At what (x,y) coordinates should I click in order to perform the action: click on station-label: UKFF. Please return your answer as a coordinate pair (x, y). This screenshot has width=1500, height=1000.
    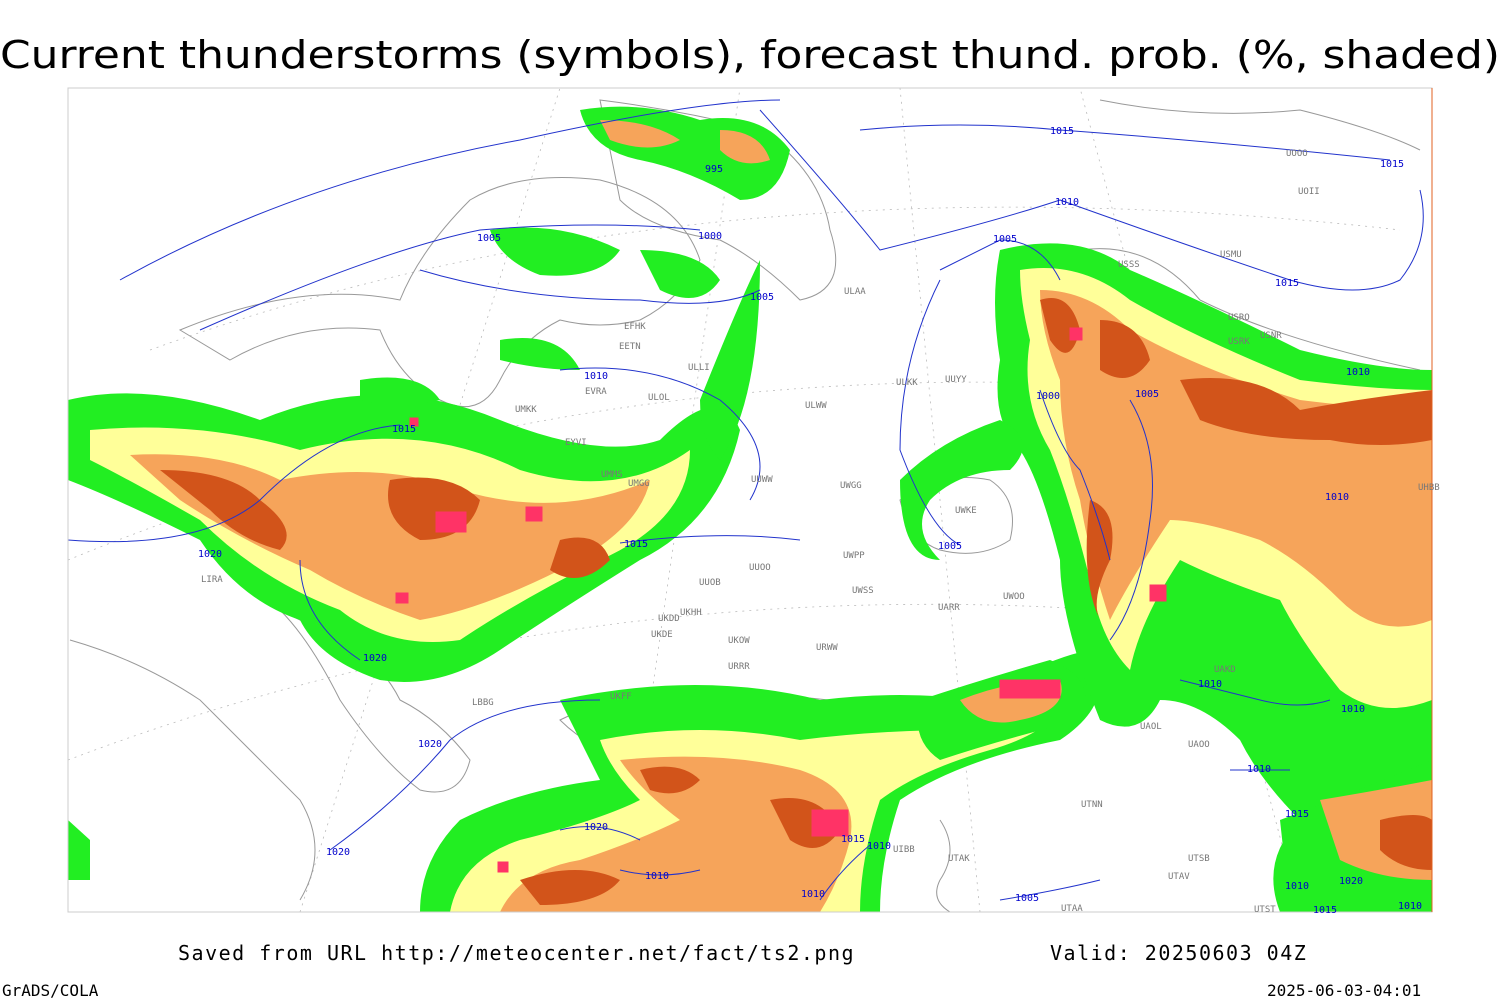
    Looking at the image, I should click on (621, 697).